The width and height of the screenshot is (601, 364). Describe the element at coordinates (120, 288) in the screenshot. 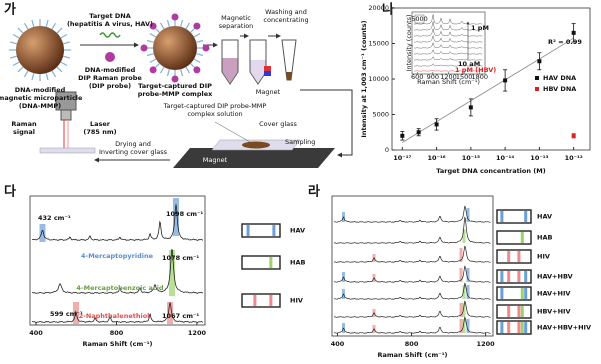

I see `annotation: 4-Mercaptobenzoic acid` at that location.